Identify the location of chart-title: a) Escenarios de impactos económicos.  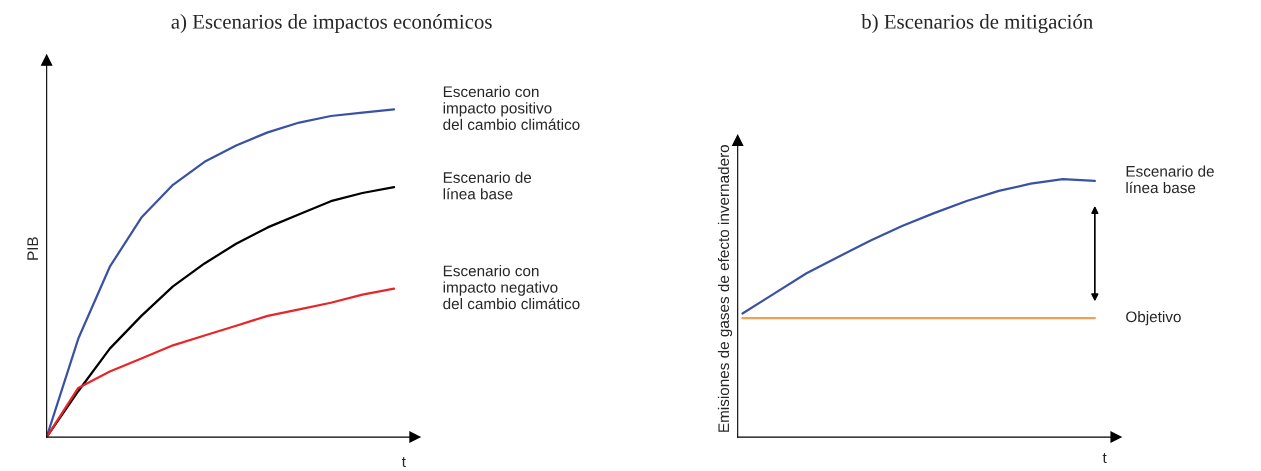
(331, 24).